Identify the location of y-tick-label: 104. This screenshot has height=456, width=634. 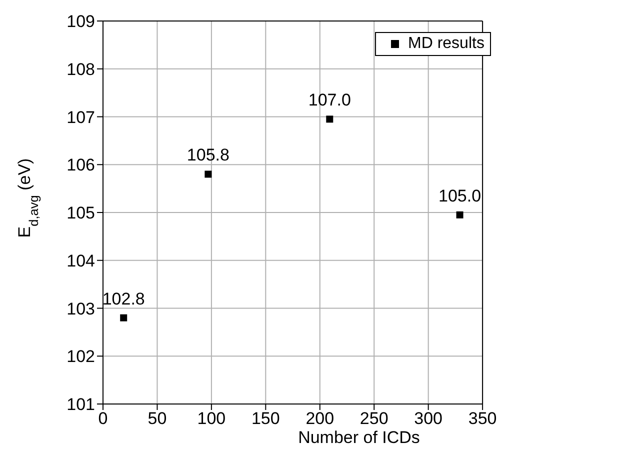
(80, 260).